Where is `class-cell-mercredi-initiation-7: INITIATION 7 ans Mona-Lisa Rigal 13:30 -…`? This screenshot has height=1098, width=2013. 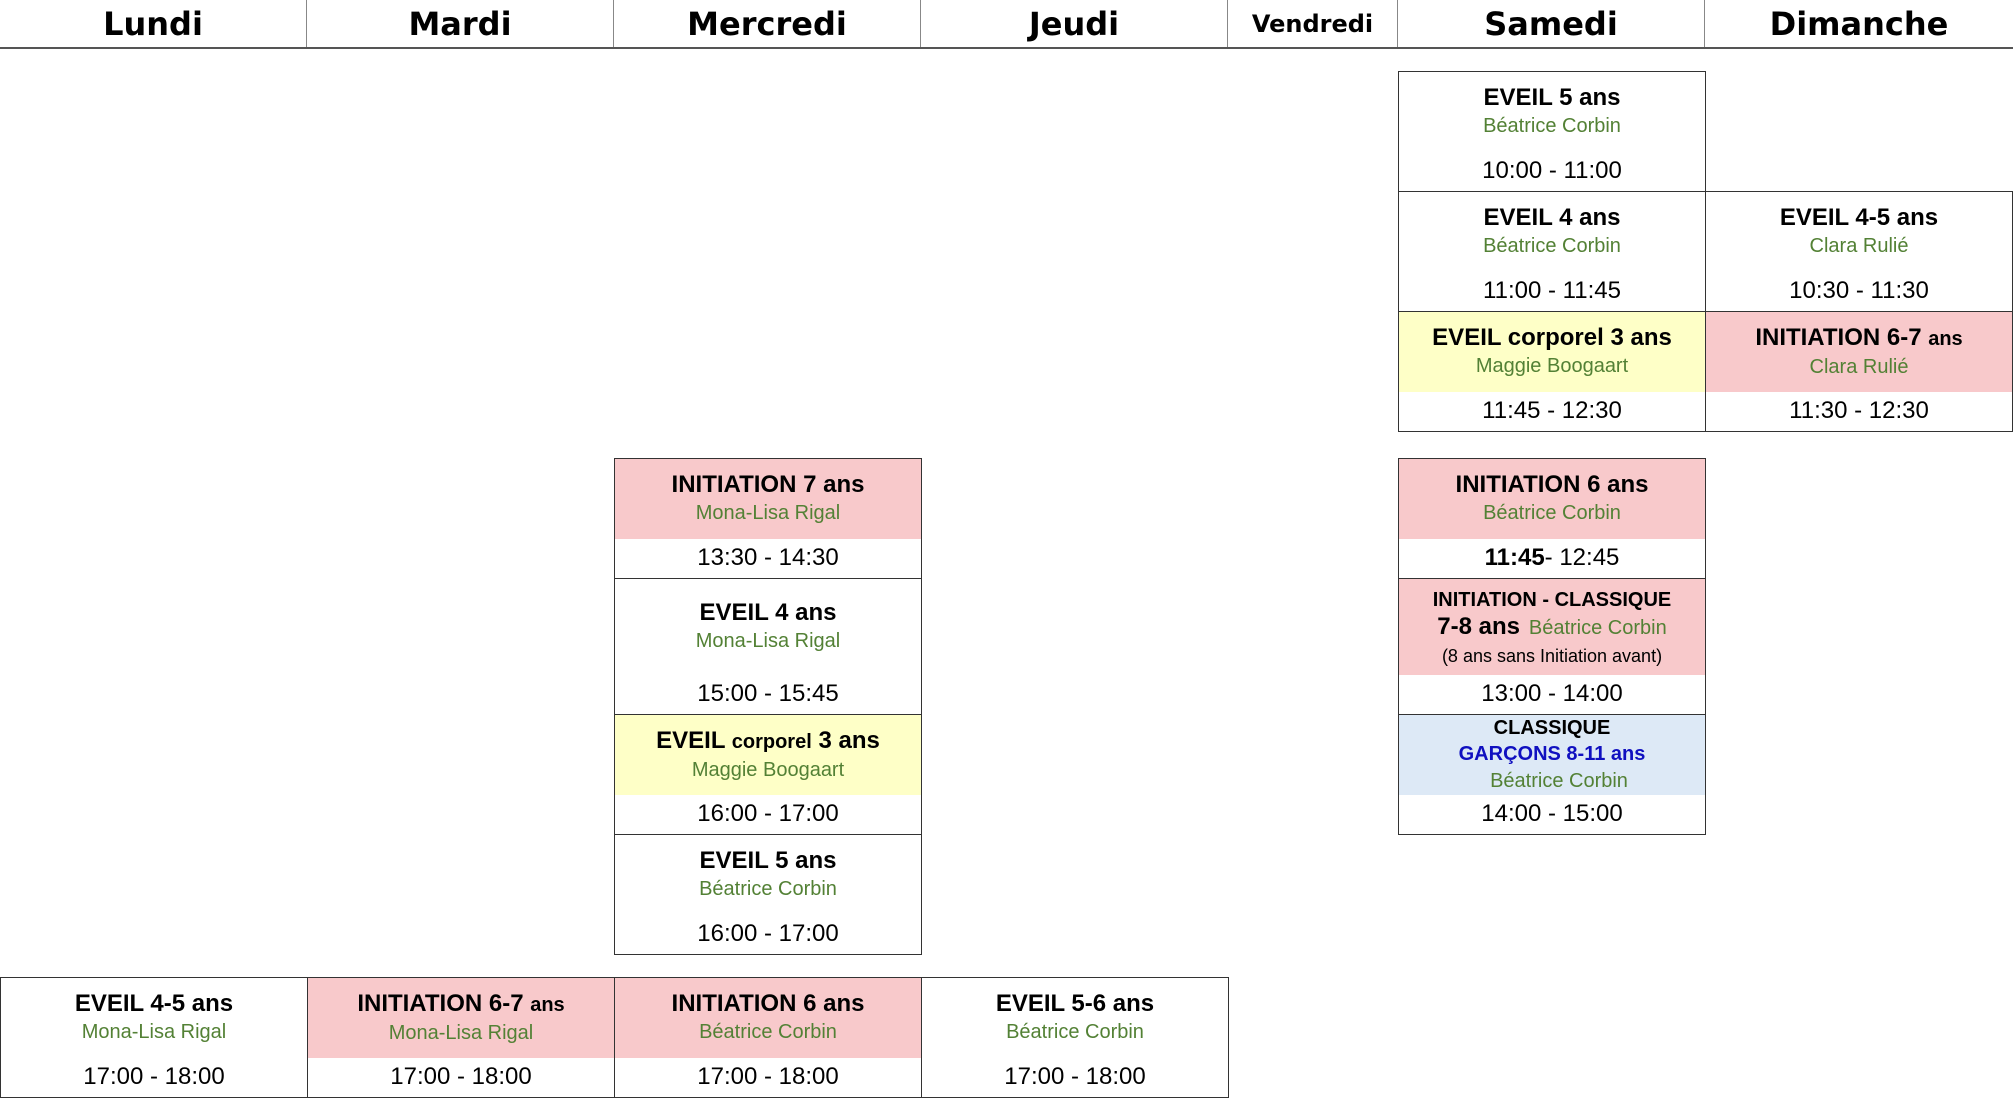 class-cell-mercredi-initiation-7: INITIATION 7 ans Mona-Lisa Rigal 13:30 -… is located at coordinates (768, 518).